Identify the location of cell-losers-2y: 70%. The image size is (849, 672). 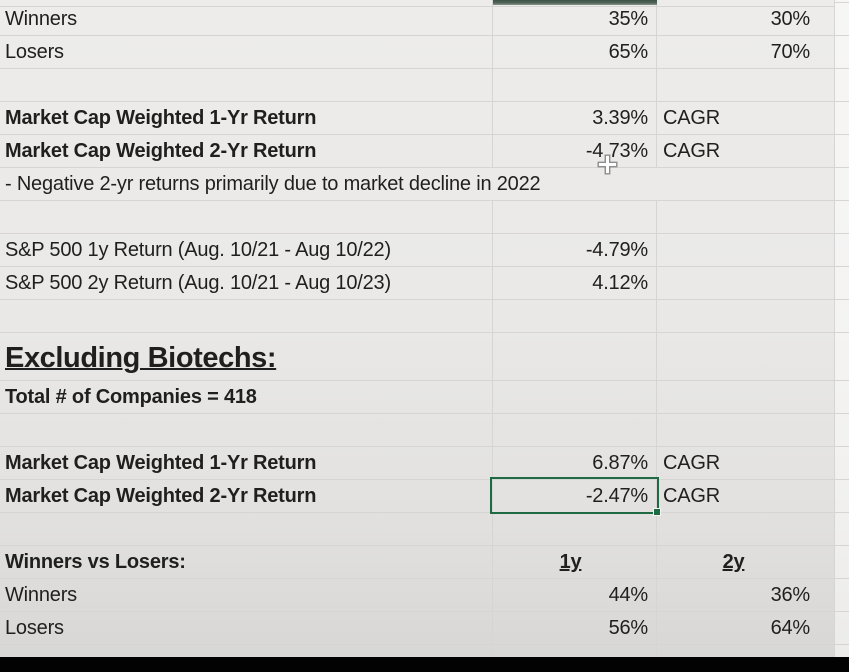
(746, 52).